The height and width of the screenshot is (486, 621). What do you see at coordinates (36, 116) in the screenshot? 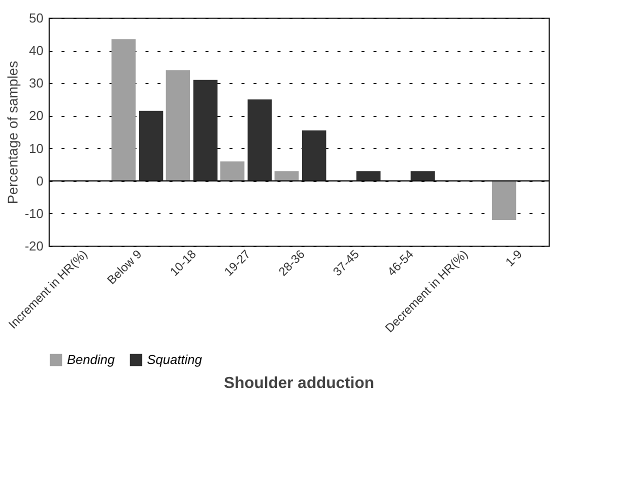
I see `y-tick-label: 20` at bounding box center [36, 116].